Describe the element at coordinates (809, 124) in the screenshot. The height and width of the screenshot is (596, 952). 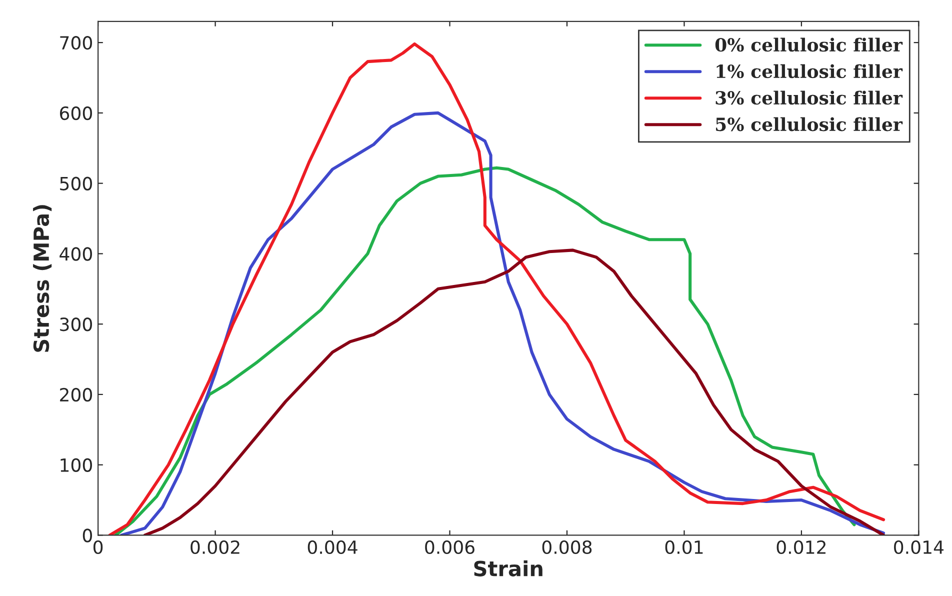
I see `legend-label: 5% cellulosic filler` at that location.